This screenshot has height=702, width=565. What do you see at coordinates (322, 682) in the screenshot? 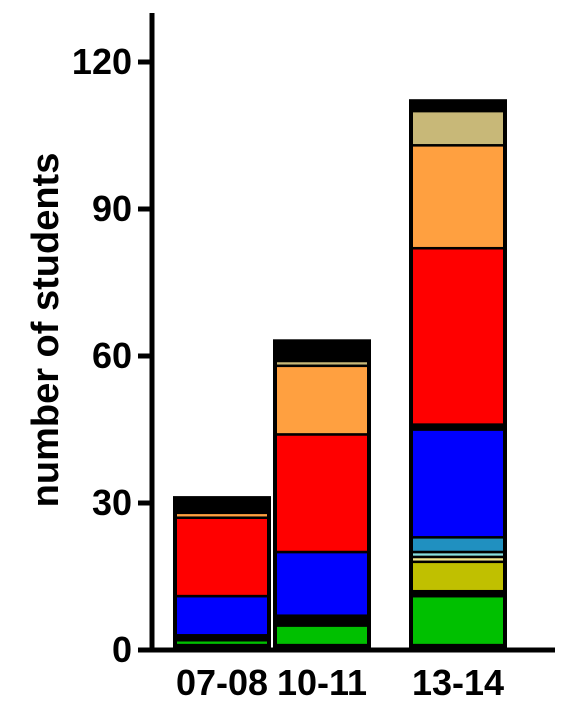
I see `x-tick-label: 10-11` at bounding box center [322, 682].